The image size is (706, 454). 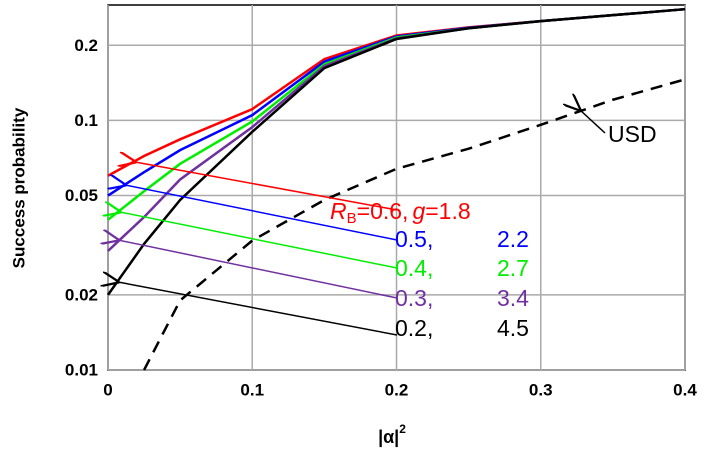 I want to click on x-tick-label: 0, so click(x=107, y=389).